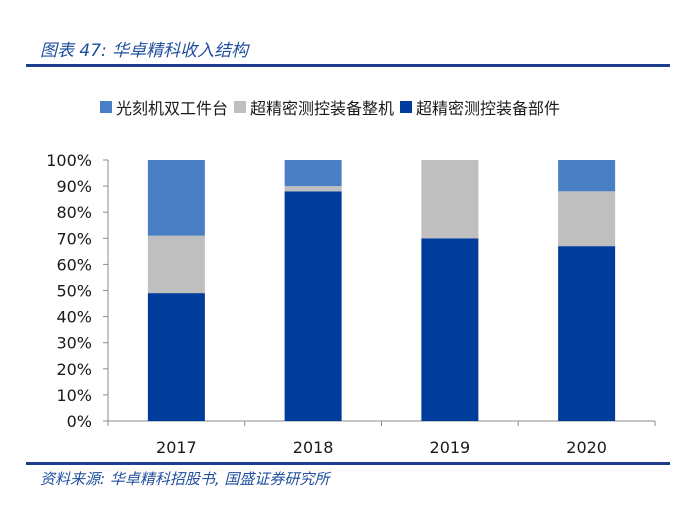 The height and width of the screenshot is (523, 681). I want to click on source-note: 资料来源: 华卓精科招股书, 国盛证券研究所, so click(185, 479).